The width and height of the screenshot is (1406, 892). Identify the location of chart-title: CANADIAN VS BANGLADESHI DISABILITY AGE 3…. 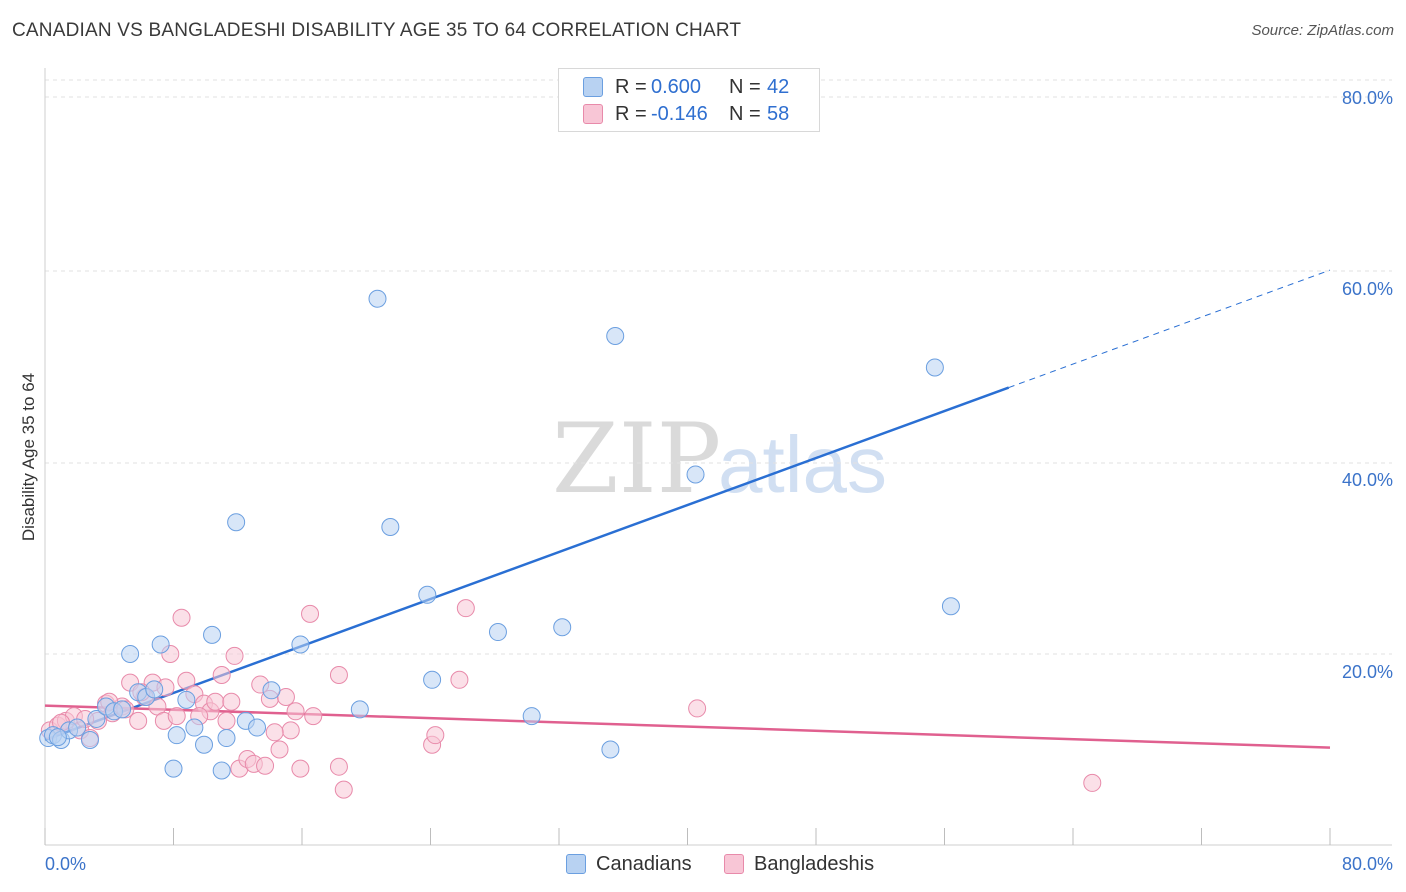
(377, 30).